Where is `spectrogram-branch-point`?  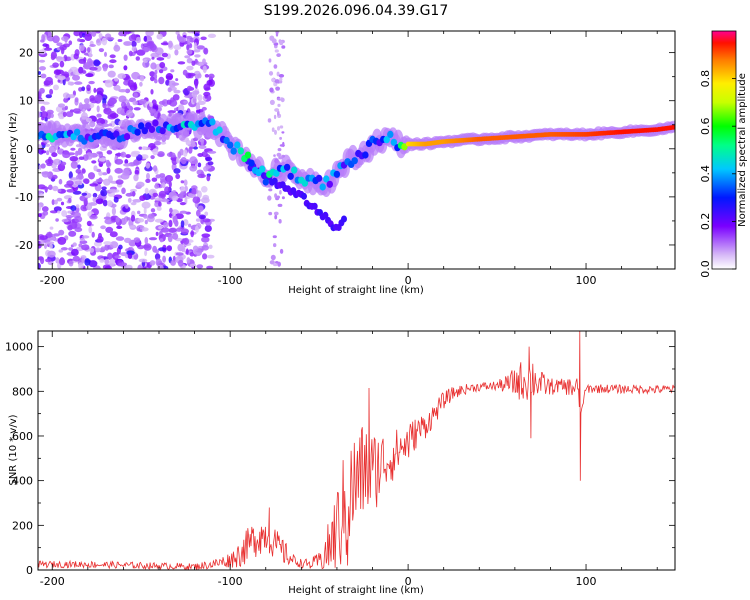
spectrogram-branch-point is located at coordinates (304, 196).